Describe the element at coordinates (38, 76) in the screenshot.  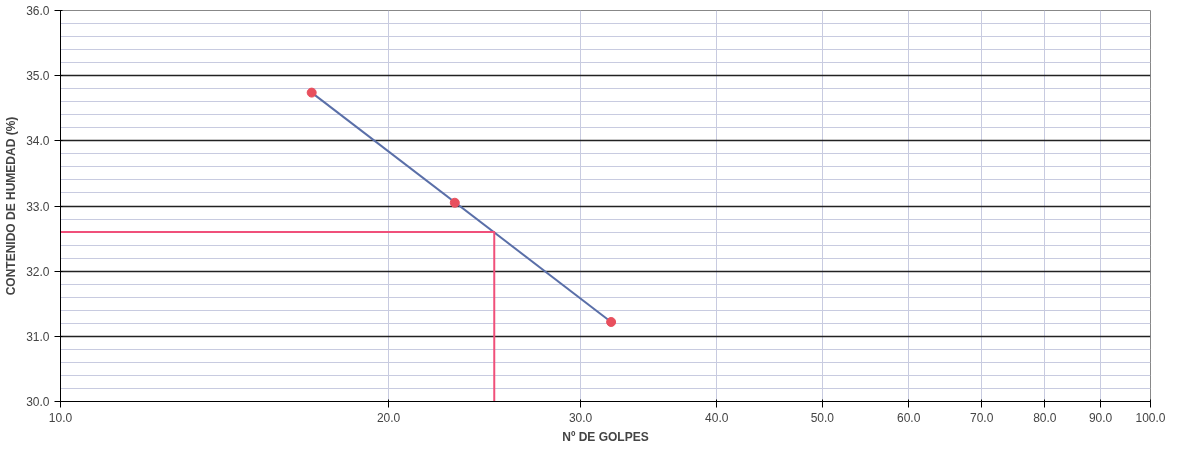
I see `y-tick-label: 35.0` at that location.